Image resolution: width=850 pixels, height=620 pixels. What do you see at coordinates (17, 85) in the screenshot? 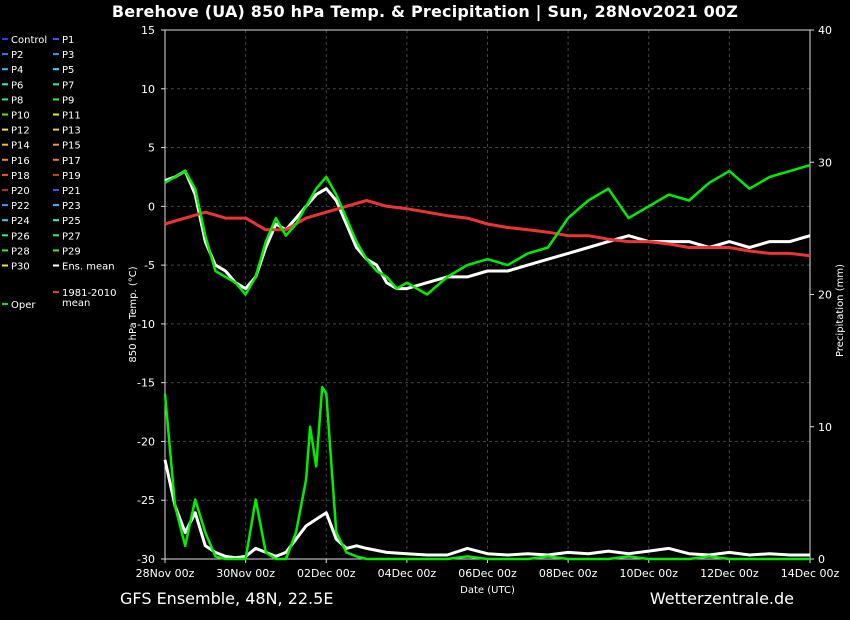
I see `legend-label: P6` at bounding box center [17, 85].